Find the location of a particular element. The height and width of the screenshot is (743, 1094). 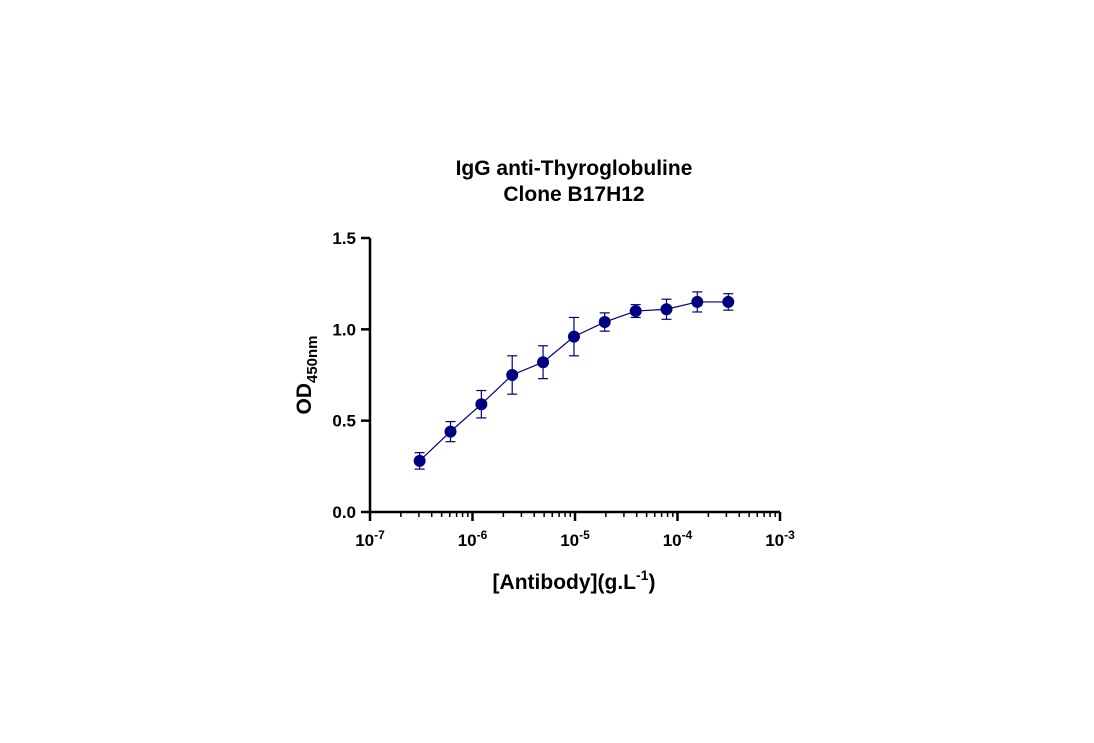

x-ticks: 10⁻⁷ 10⁻⁶ 10⁻⁵ 10⁻⁴ 10⁻³ is located at coordinates (575, 531).